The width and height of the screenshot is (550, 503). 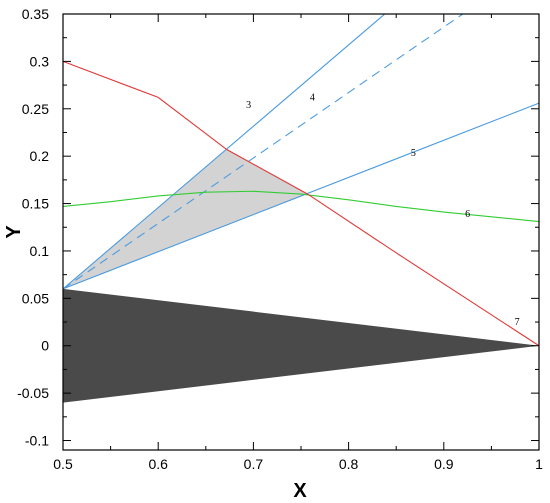 What do you see at coordinates (14, 232) in the screenshot?
I see `y-axis-title: Y` at bounding box center [14, 232].